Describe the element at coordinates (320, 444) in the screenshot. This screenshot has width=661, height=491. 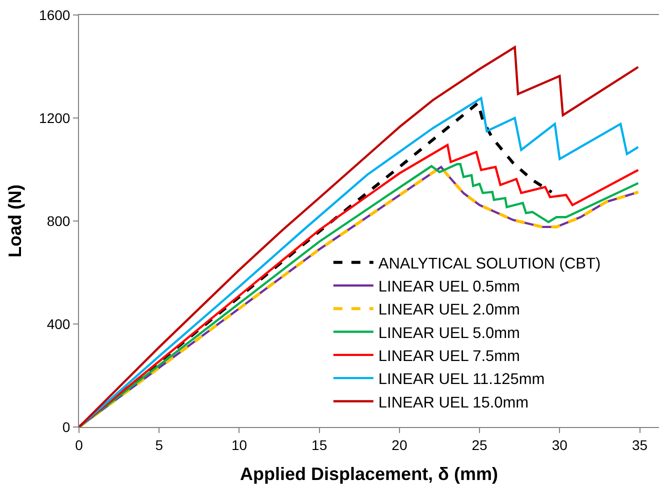
I see `x-tick-label: 15` at that location.